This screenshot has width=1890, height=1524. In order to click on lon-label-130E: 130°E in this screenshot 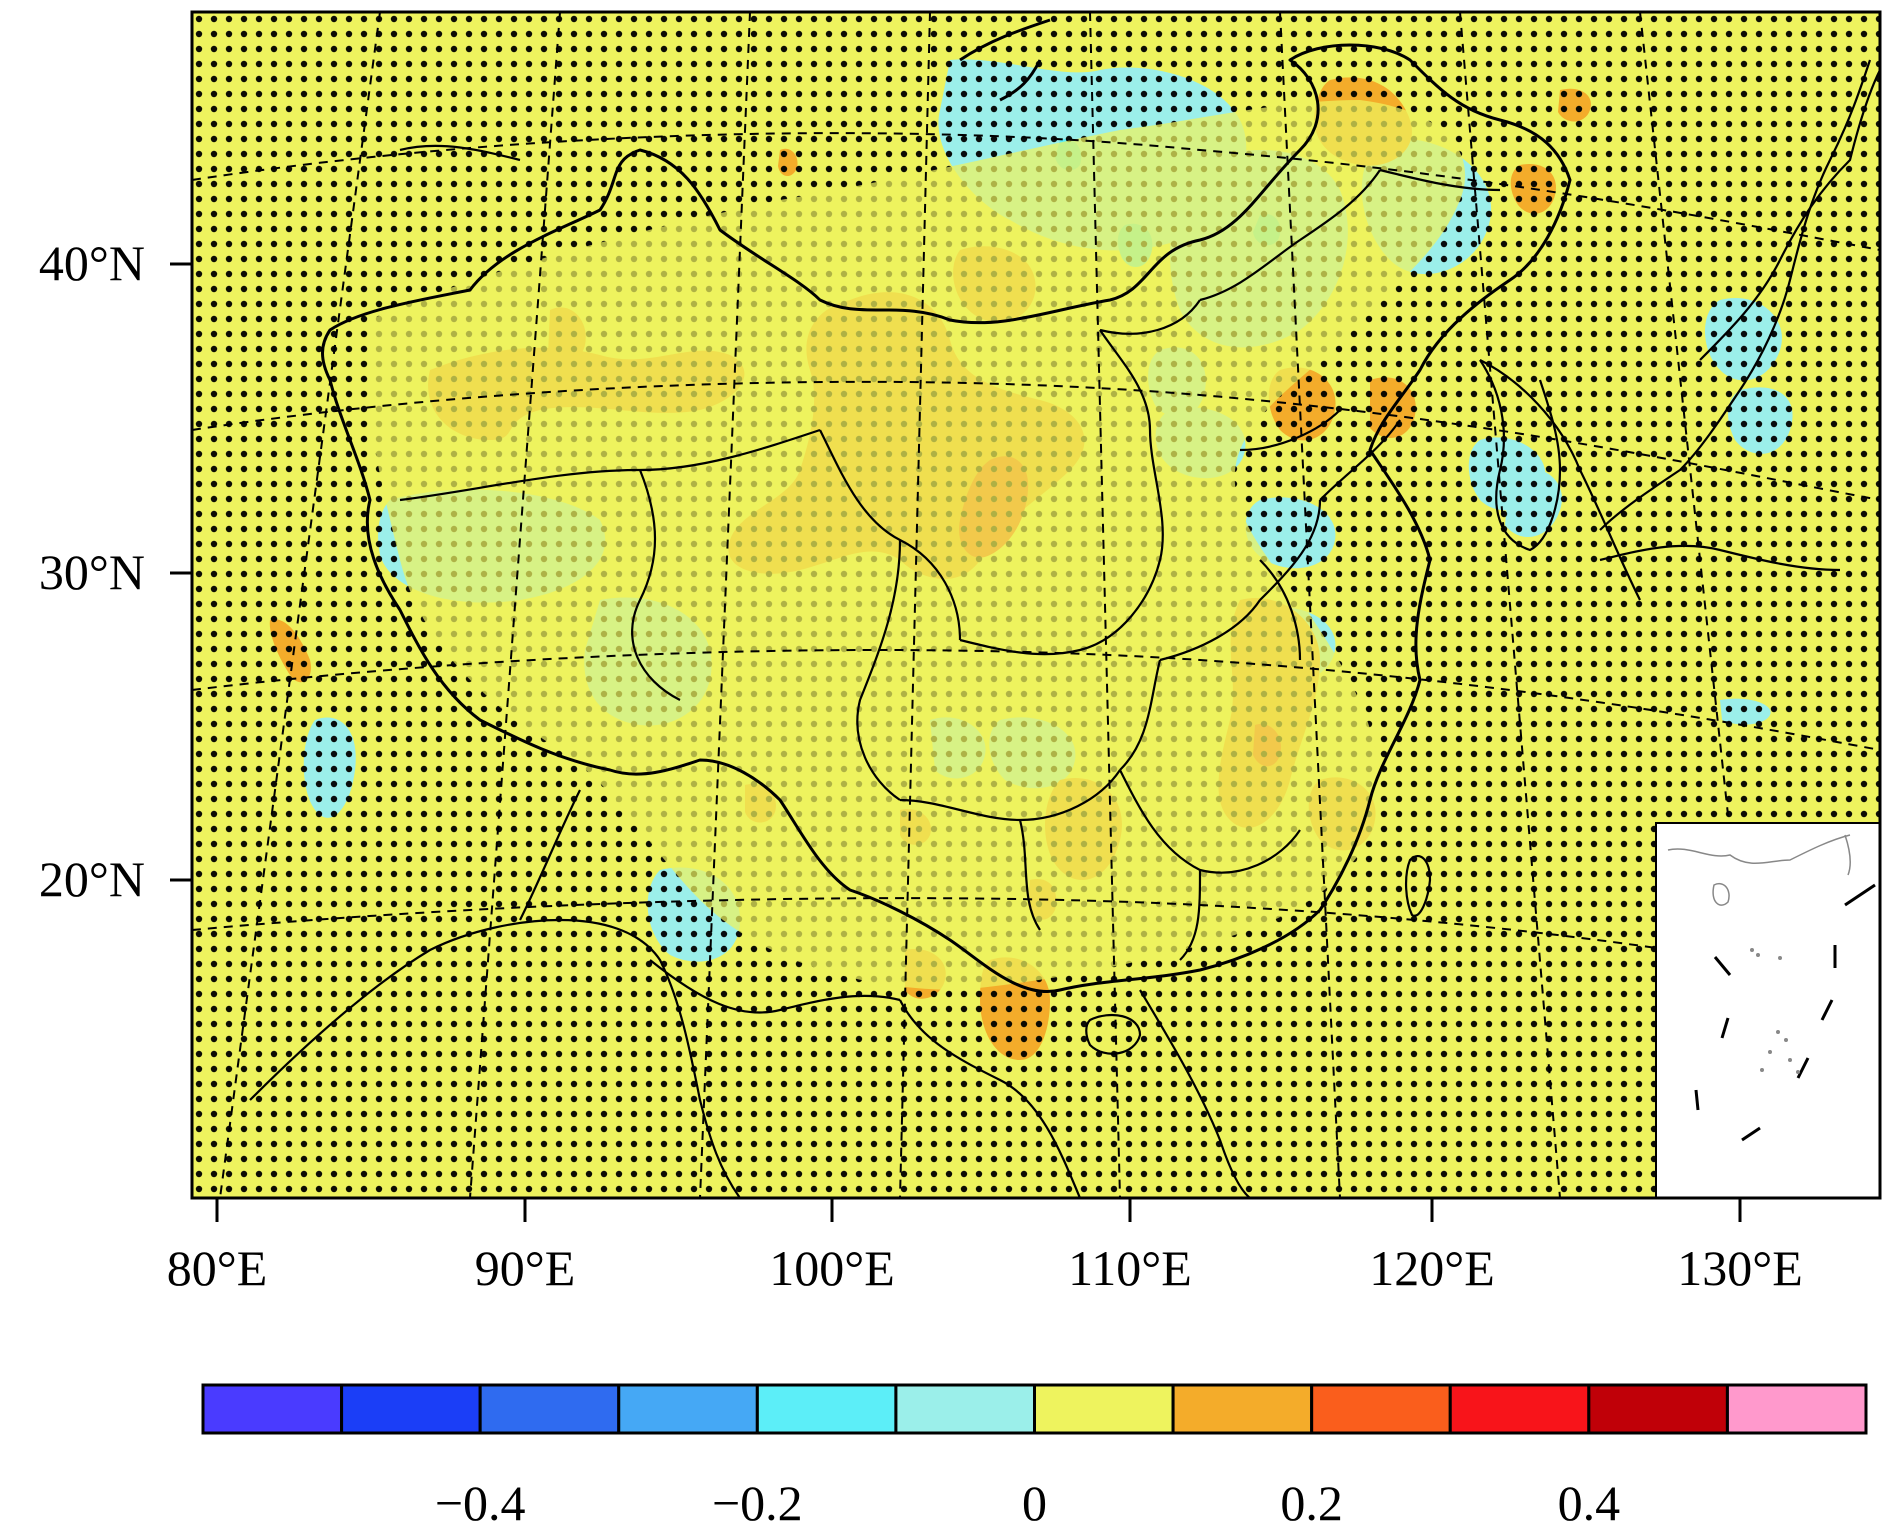, I will do `click(1740, 1268)`.